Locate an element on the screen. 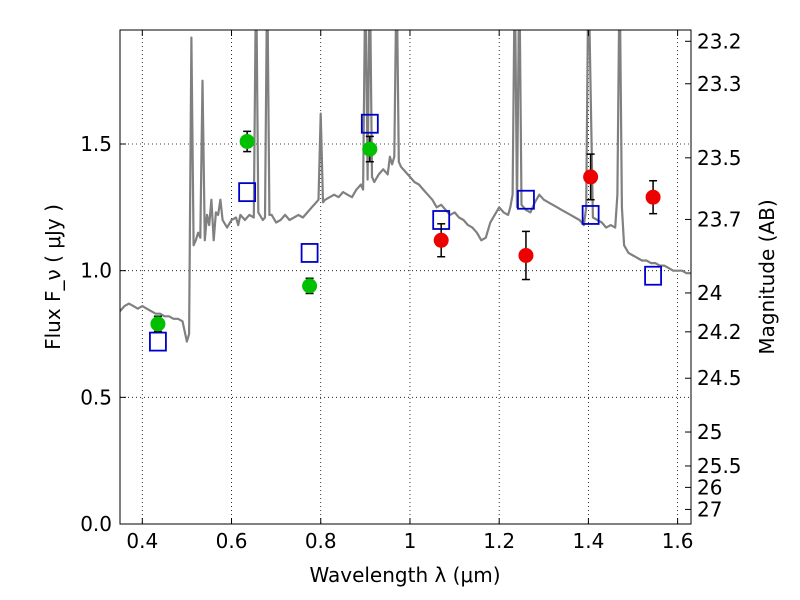 This screenshot has height=600, width=800. right-tick-label: 23.7 is located at coordinates (719, 219).